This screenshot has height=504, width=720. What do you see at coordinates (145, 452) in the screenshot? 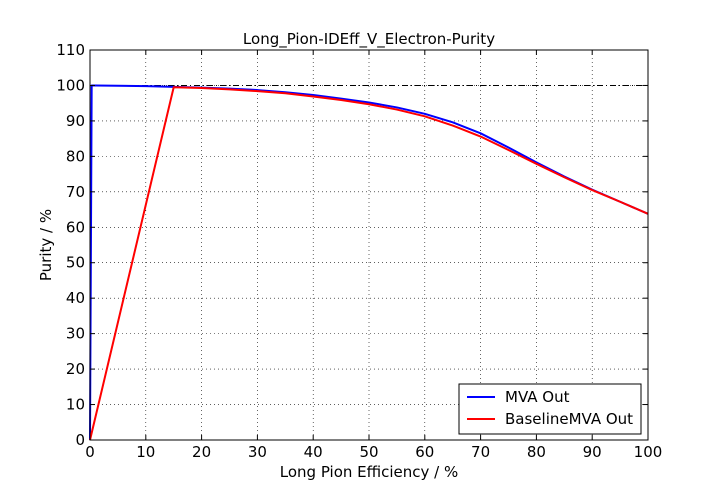
I see `x-tick-label: 10` at bounding box center [145, 452].